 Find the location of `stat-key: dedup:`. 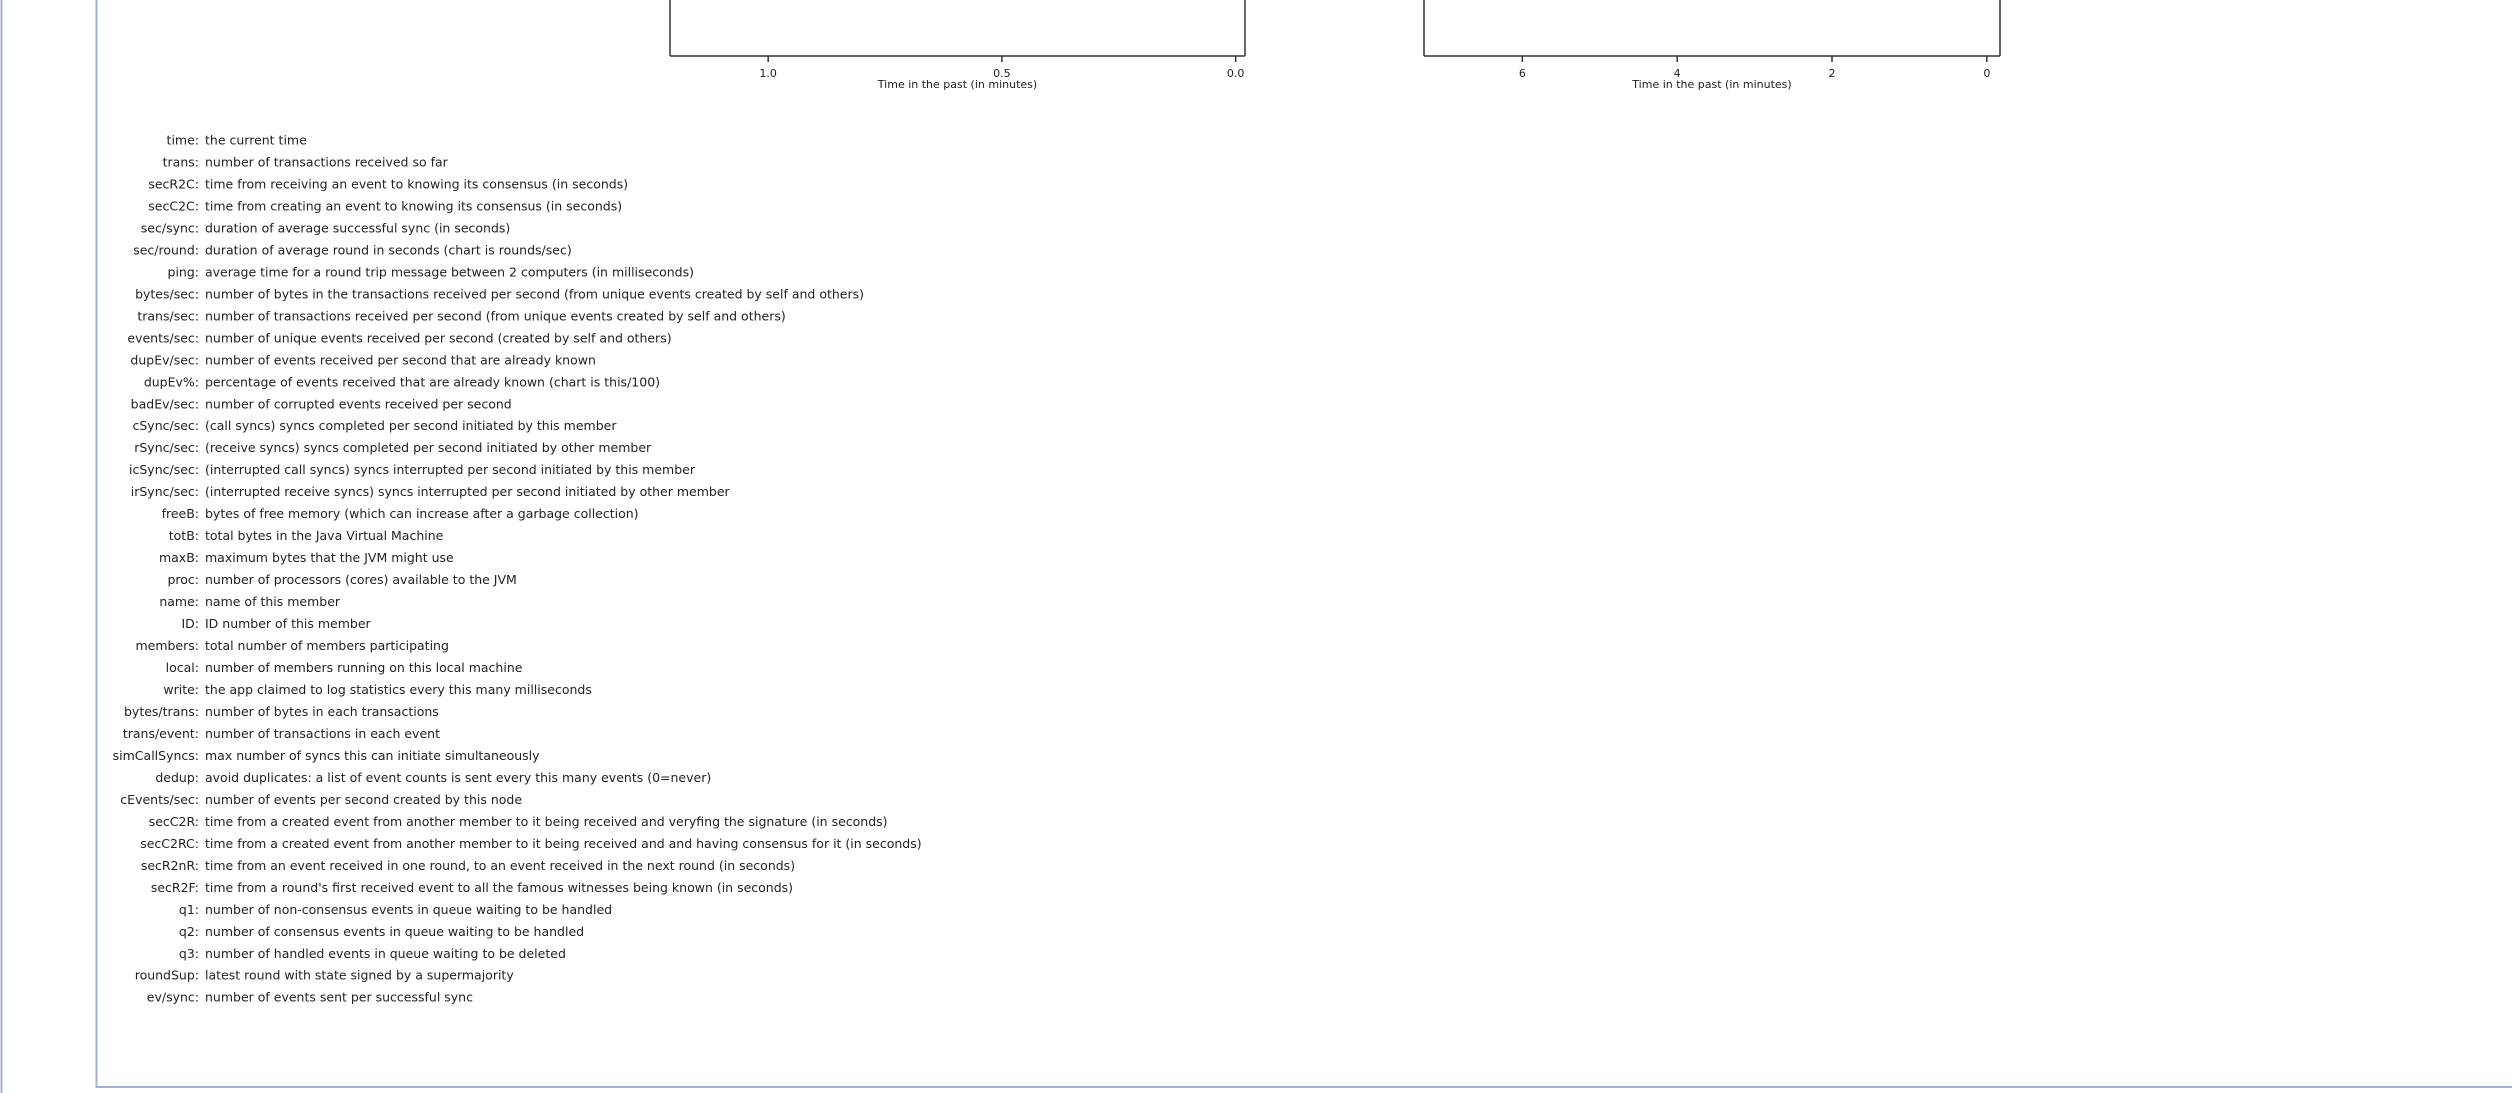

stat-key: dedup: is located at coordinates (177, 777).